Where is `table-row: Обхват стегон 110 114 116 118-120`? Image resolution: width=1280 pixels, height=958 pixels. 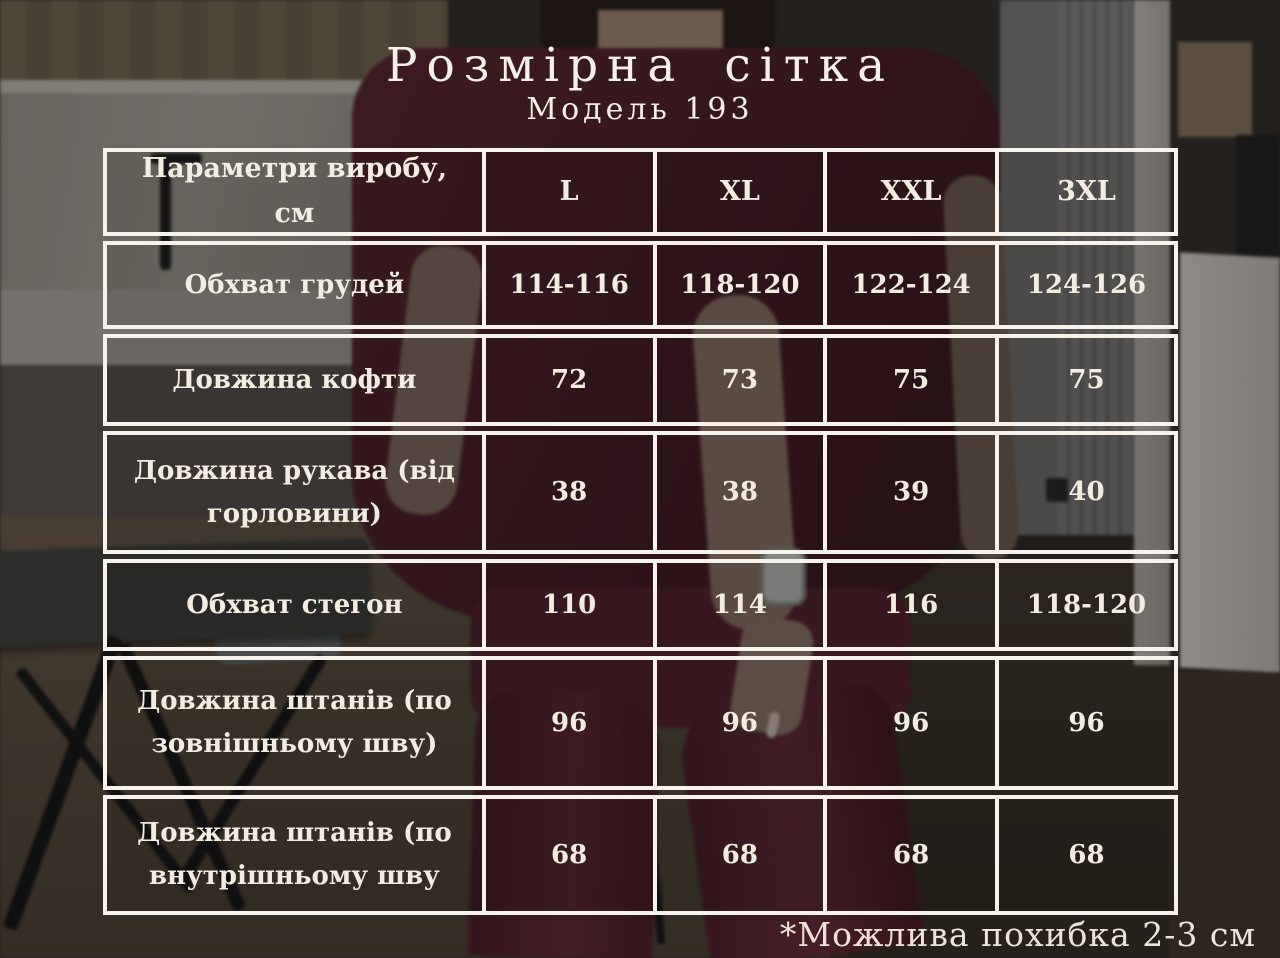 table-row: Обхват стегон 110 114 116 118-120 is located at coordinates (640, 605).